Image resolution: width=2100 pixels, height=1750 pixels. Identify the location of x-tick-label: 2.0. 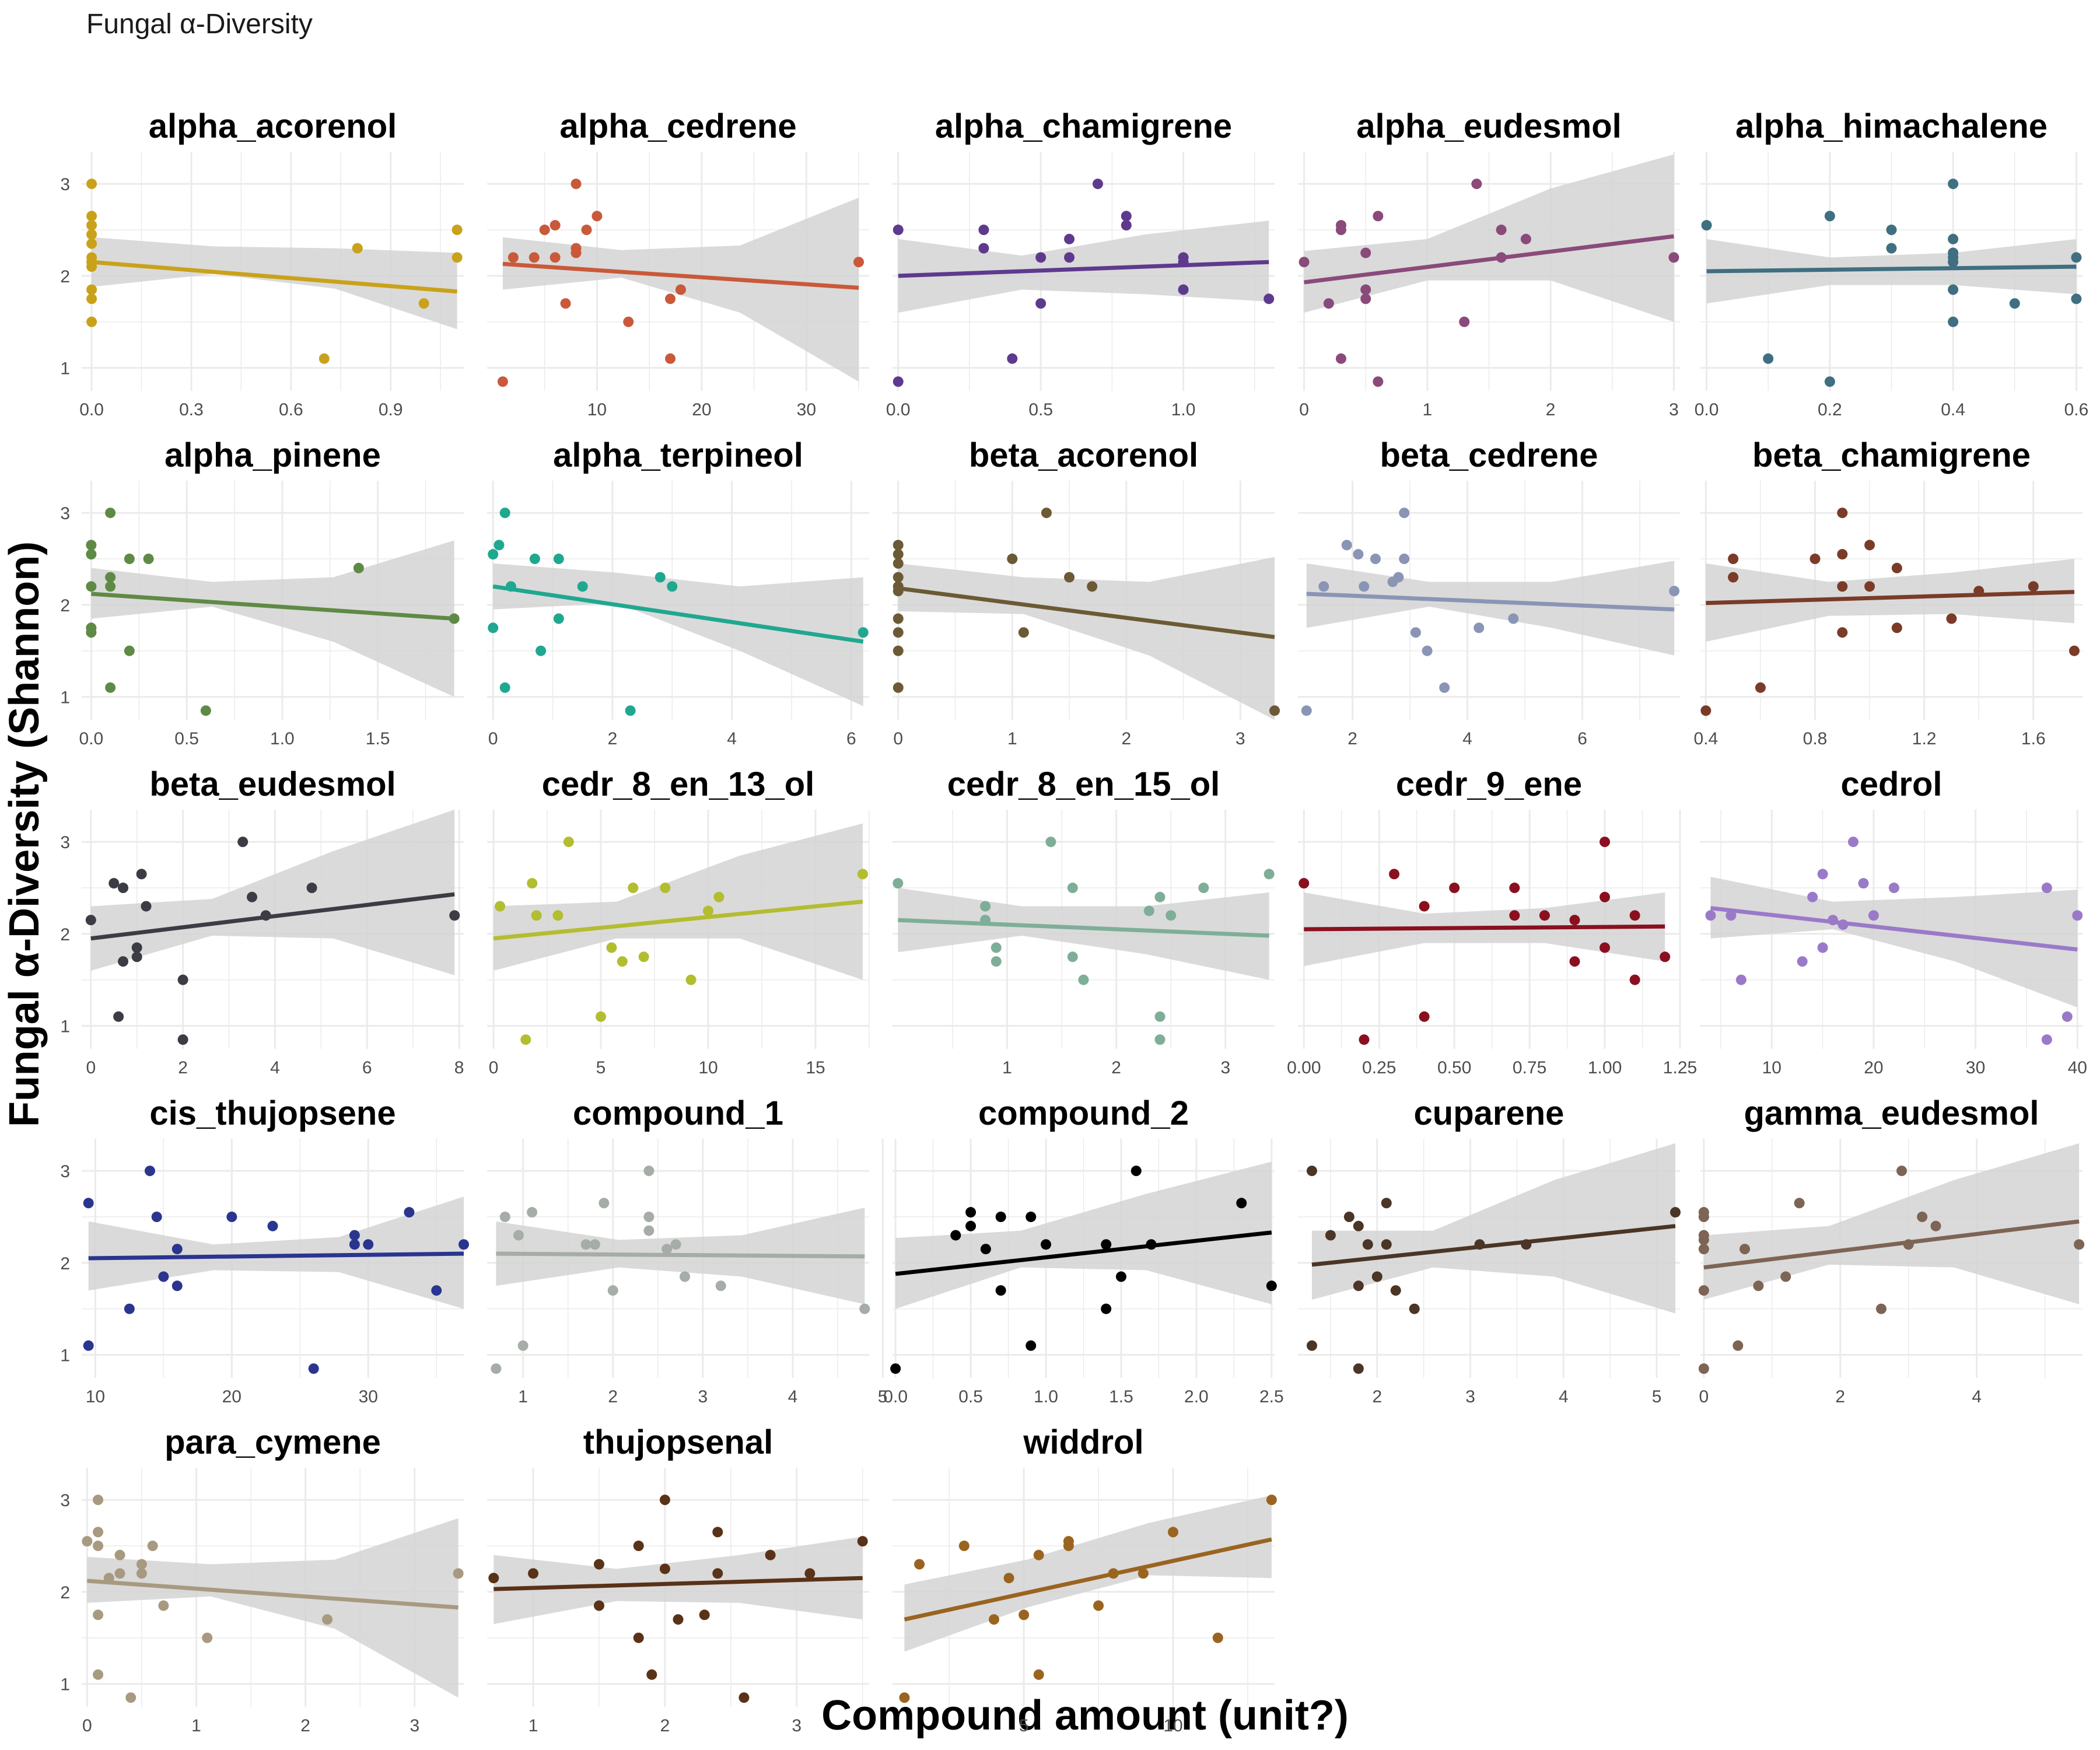
(1196, 1396).